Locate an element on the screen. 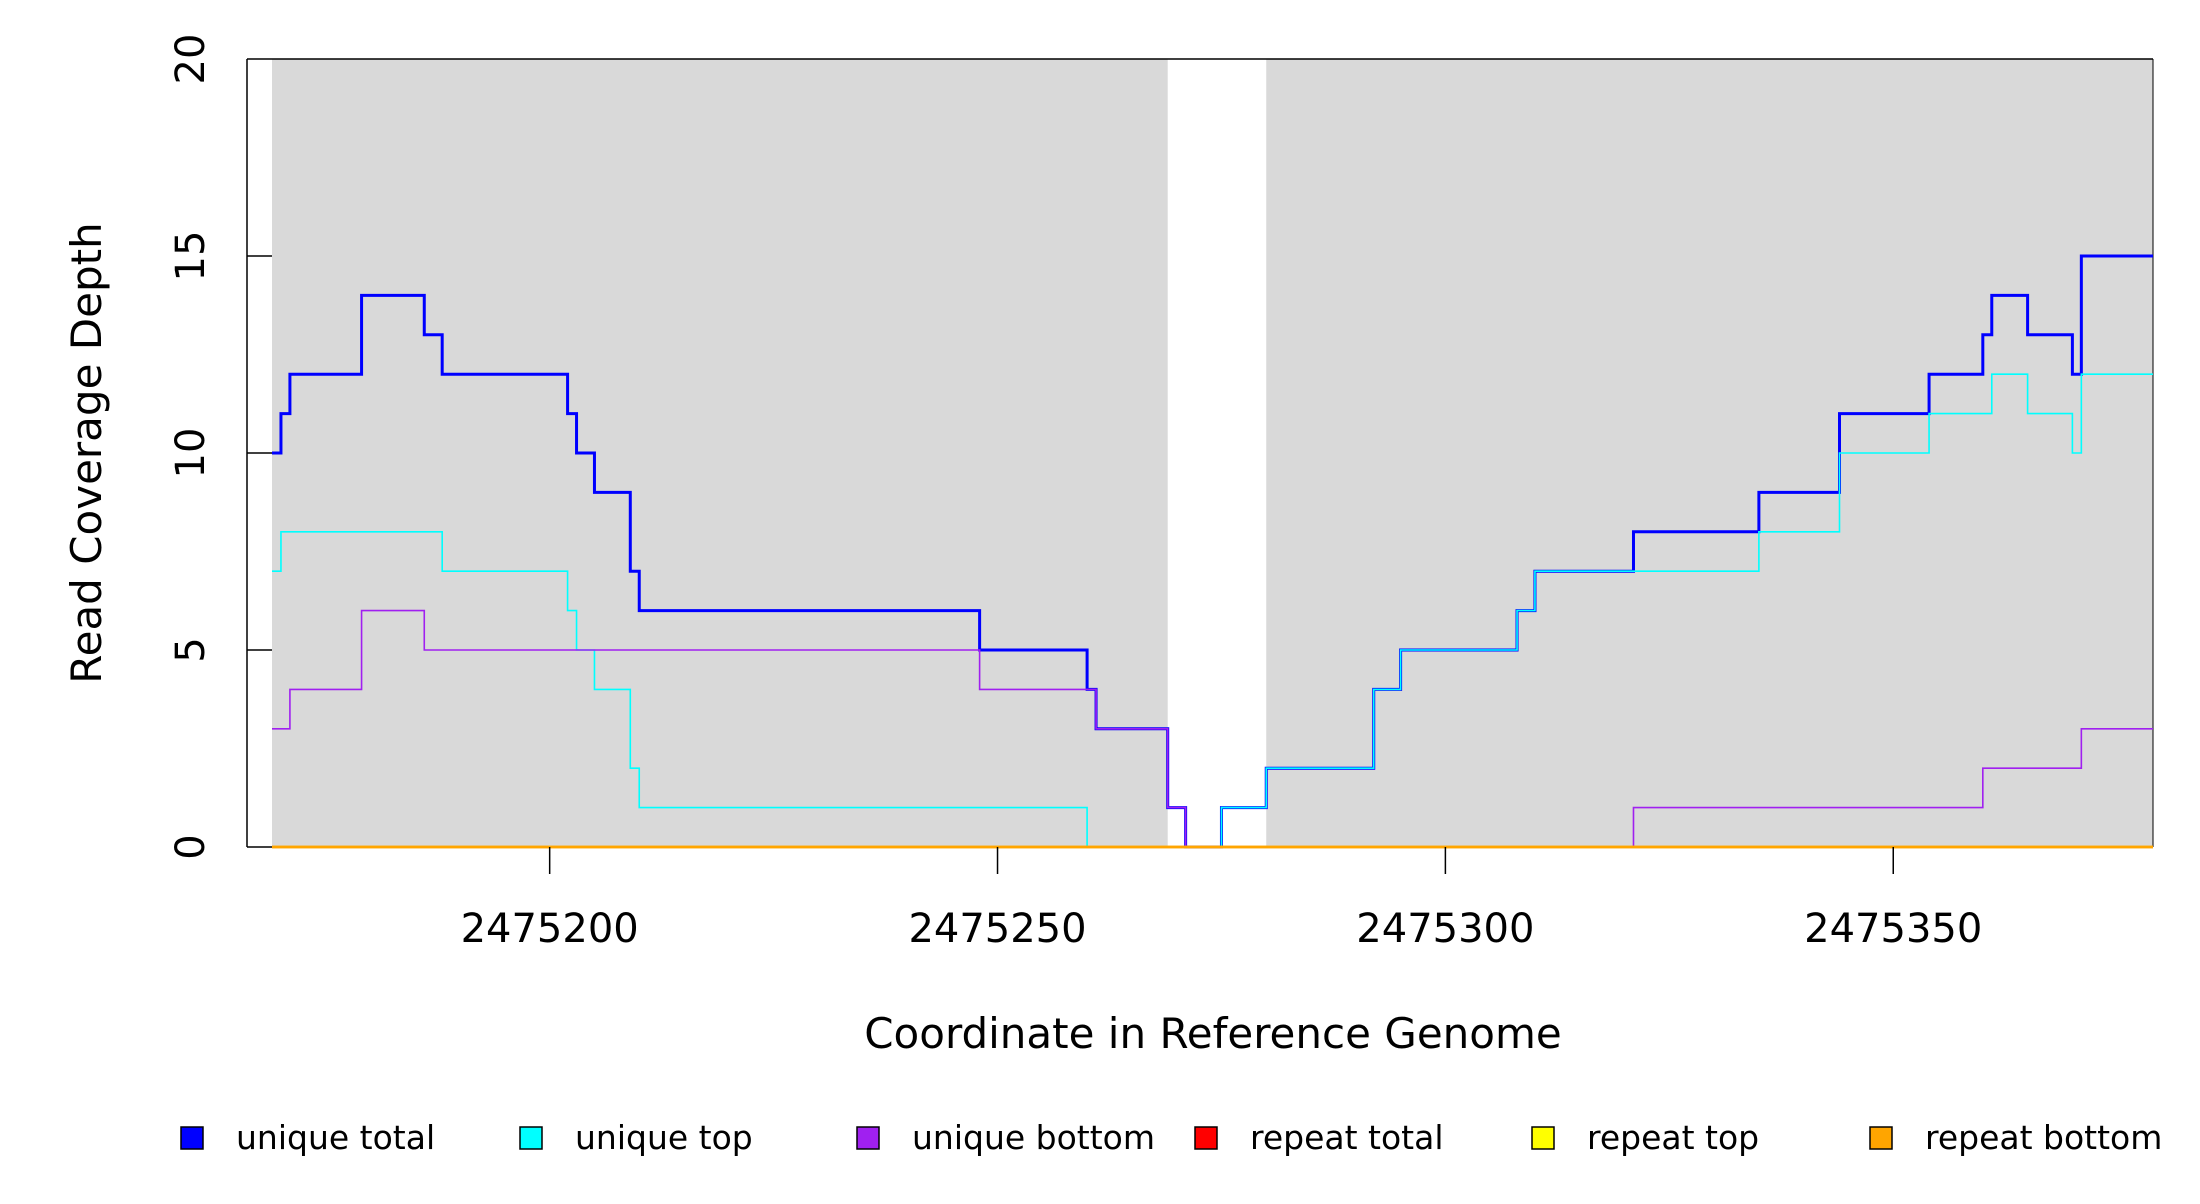  x-tick-label: 2475350 is located at coordinates (1893, 929).